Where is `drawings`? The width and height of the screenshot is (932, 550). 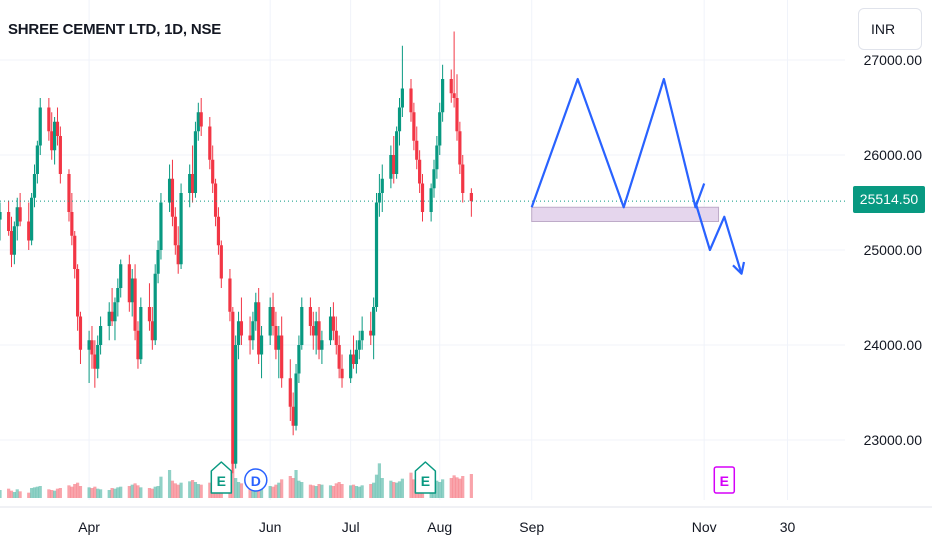 drawings is located at coordinates (638, 176).